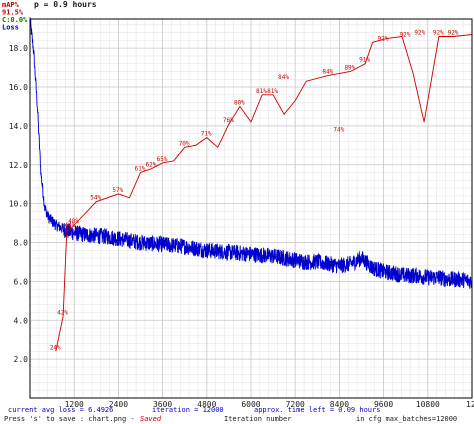 The image size is (474, 424). What do you see at coordinates (13, 13) in the screenshot?
I see `legend-entry: 91.5%` at bounding box center [13, 13].